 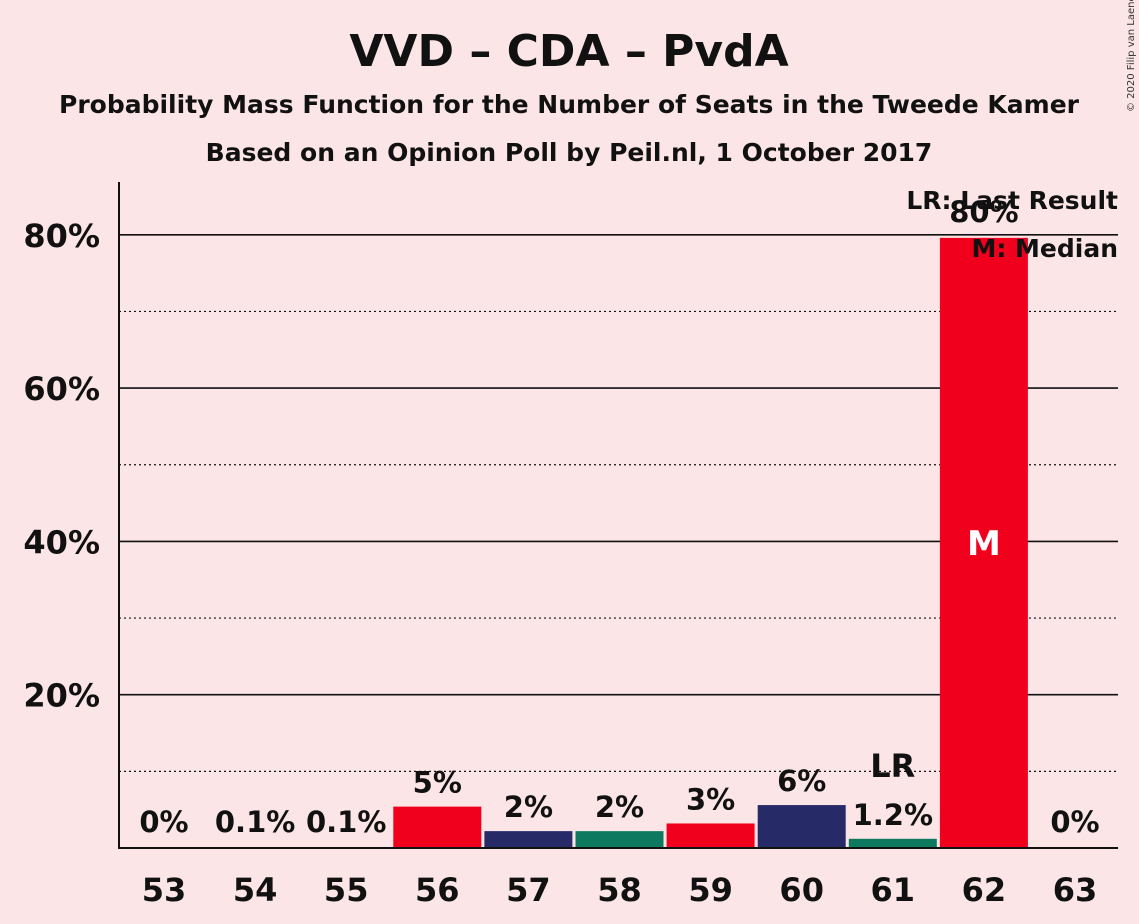 What do you see at coordinates (983, 212) in the screenshot?
I see `data-label-62: 80%` at bounding box center [983, 212].